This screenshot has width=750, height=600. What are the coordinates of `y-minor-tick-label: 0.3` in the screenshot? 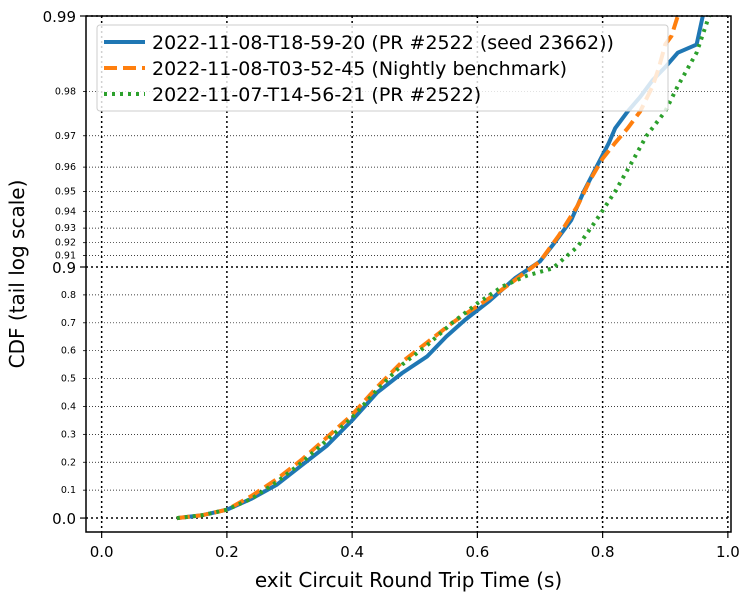 It's located at (68, 434).